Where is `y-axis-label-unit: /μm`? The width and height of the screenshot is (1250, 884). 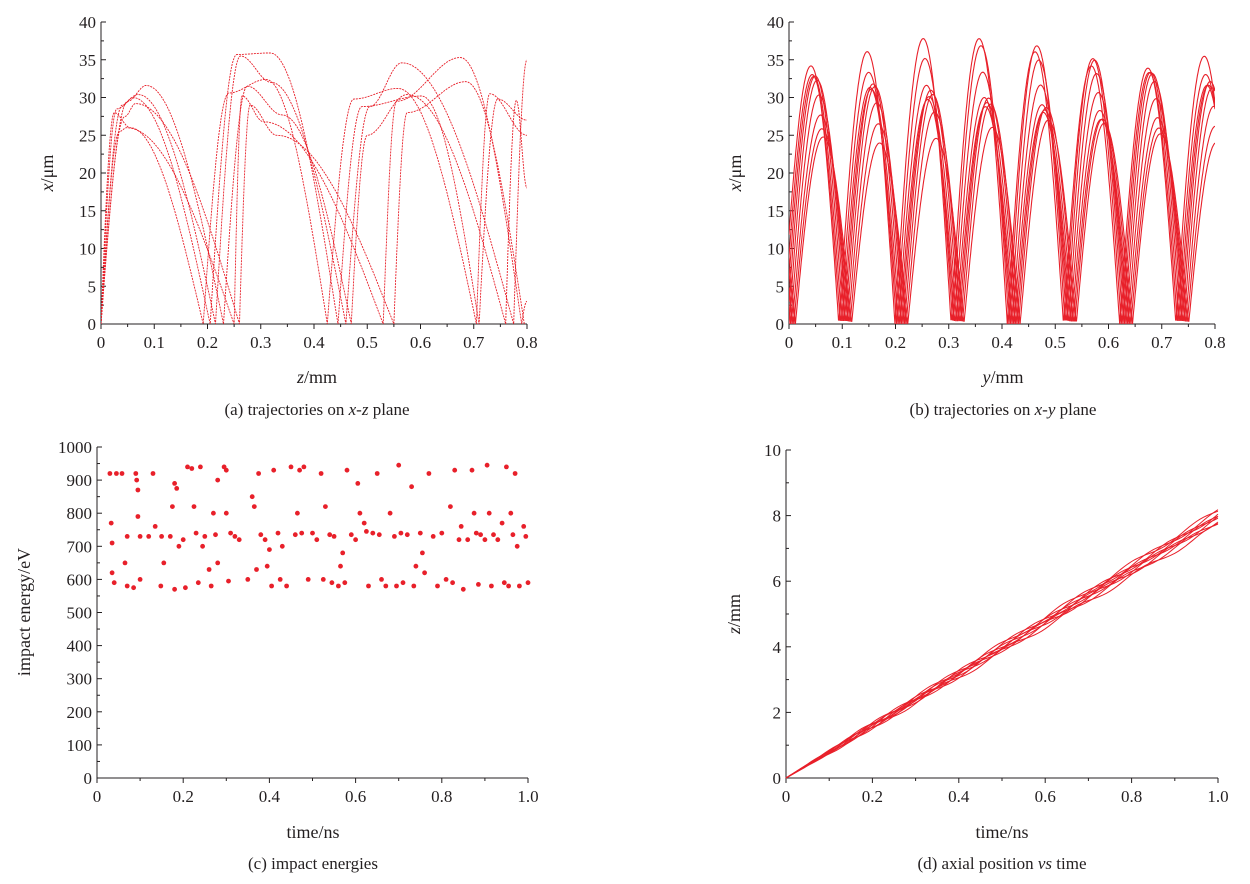 y-axis-label-unit: /μm is located at coordinates (735, 169).